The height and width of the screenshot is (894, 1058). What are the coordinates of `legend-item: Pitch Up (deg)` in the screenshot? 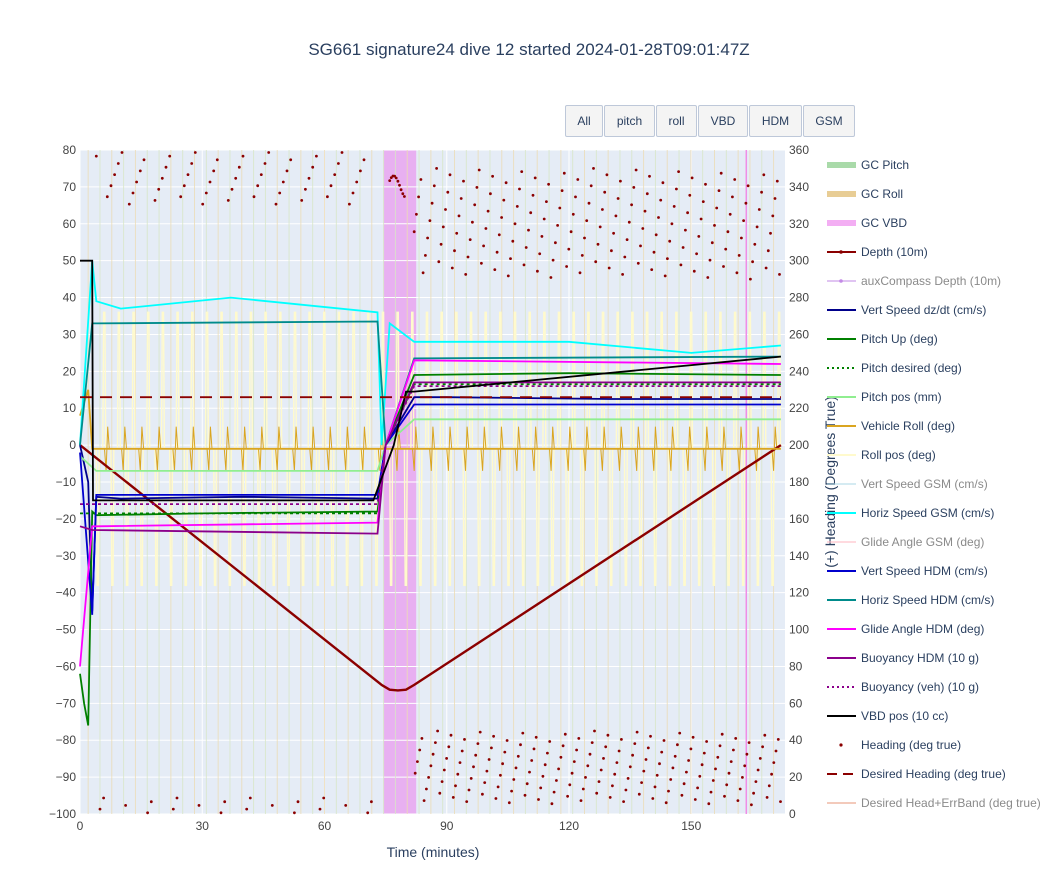 It's located at (882, 339).